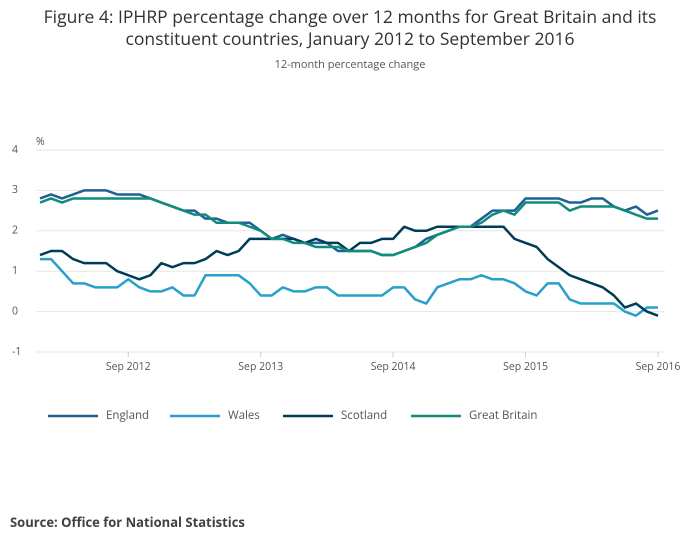 The height and width of the screenshot is (549, 700). What do you see at coordinates (127, 522) in the screenshot?
I see `source: Source: Office for National Statistics` at bounding box center [127, 522].